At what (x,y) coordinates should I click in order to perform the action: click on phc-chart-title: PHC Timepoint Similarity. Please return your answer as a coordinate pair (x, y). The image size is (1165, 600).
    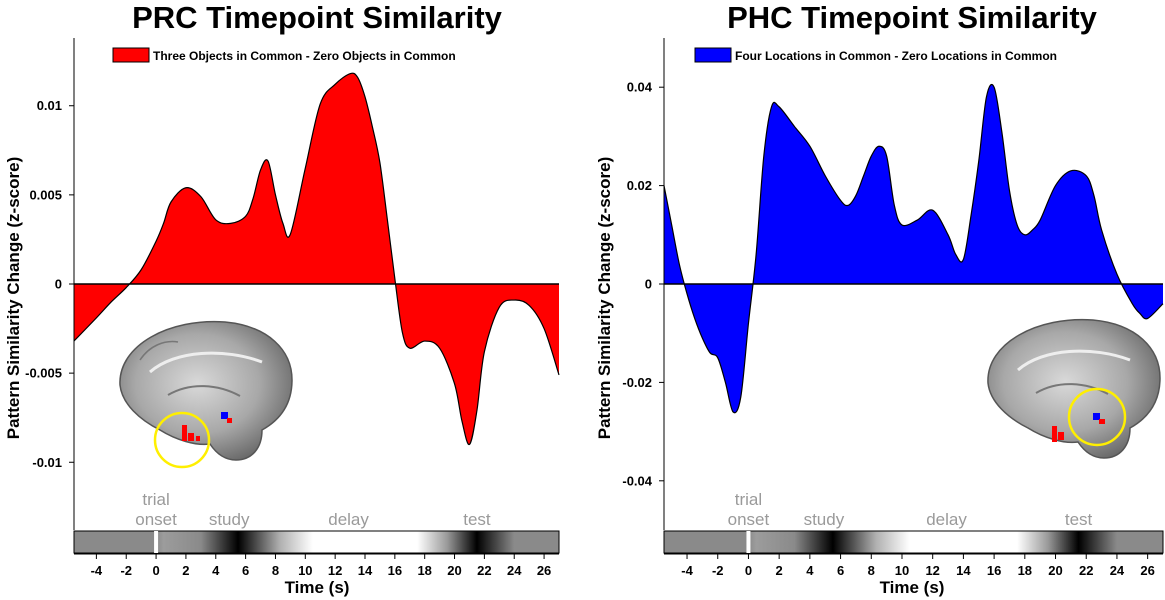
    Looking at the image, I should click on (912, 17).